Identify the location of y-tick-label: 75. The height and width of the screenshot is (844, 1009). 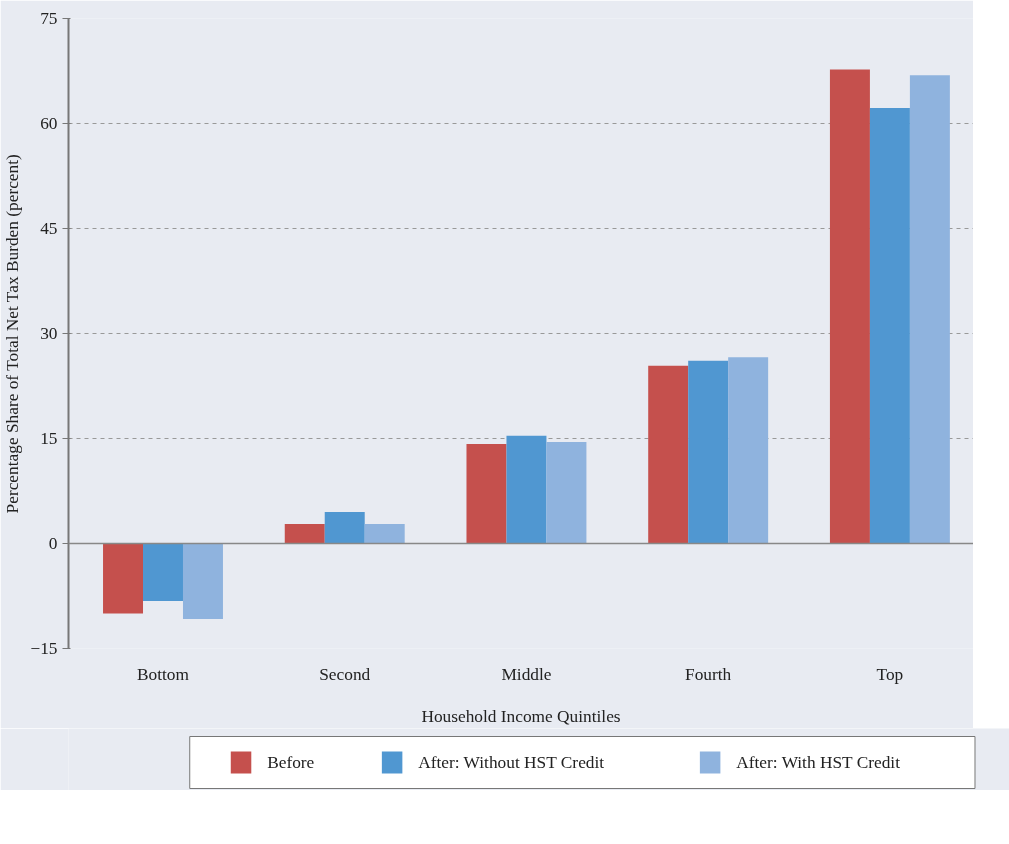
(49, 18).